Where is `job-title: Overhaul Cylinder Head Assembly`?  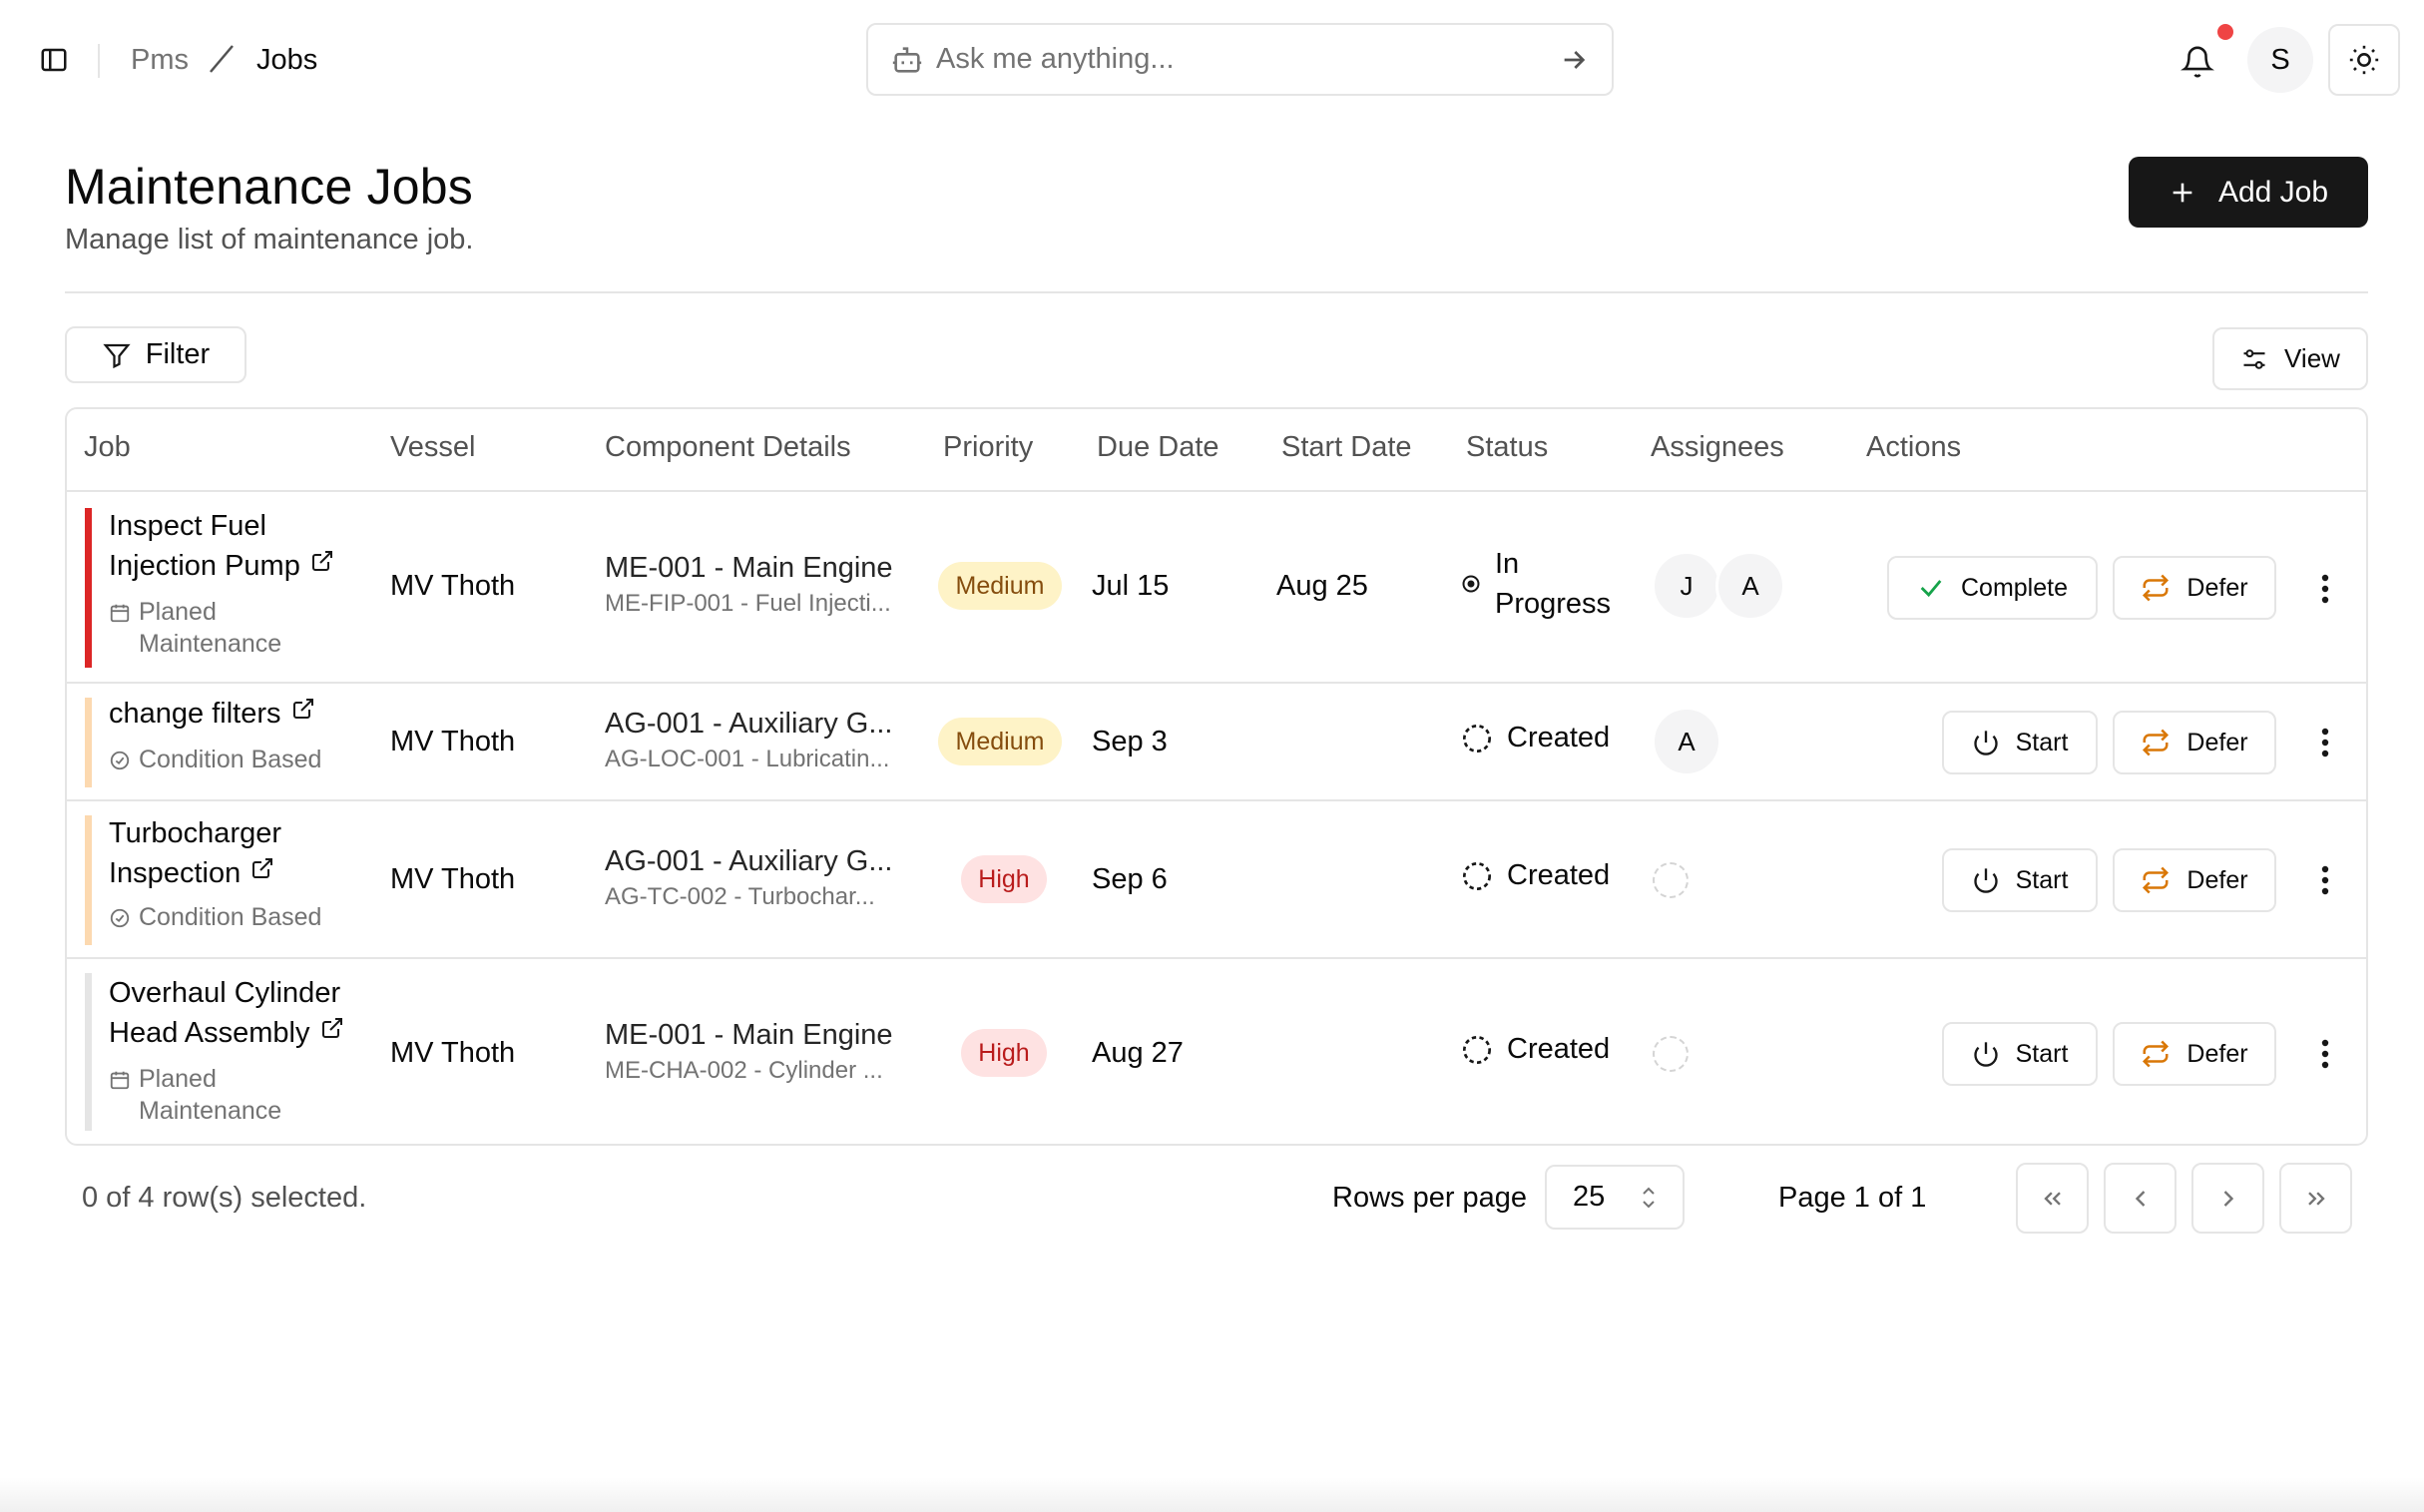 job-title: Overhaul Cylinder Head Assembly is located at coordinates (227, 1013).